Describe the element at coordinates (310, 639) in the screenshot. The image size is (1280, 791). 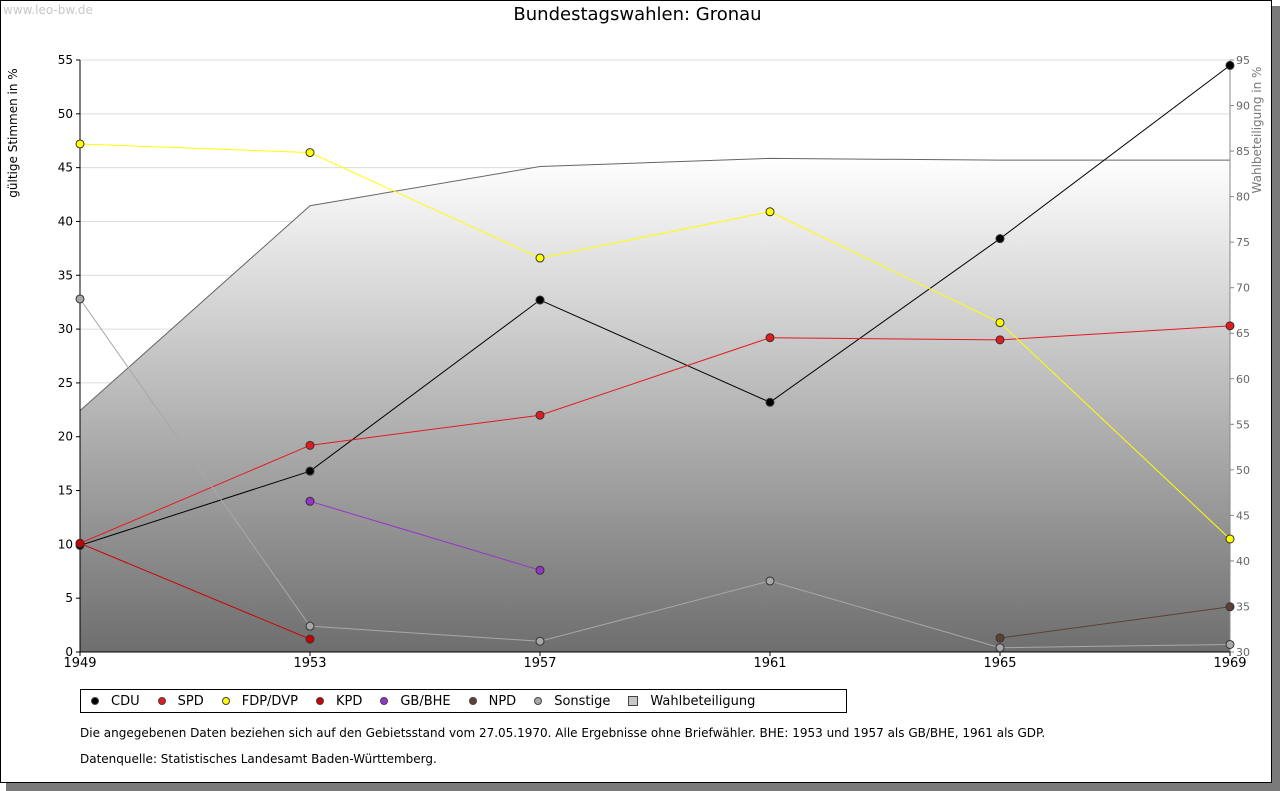
I see `point-kpd-1953` at that location.